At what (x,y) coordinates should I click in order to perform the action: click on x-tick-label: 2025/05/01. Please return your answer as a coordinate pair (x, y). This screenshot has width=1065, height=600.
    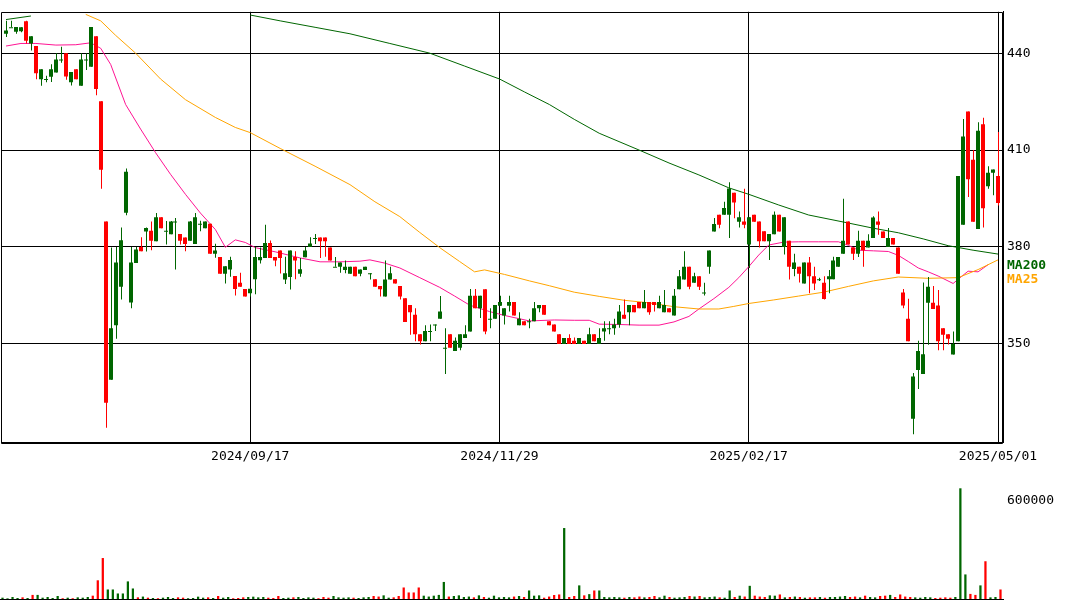
    Looking at the image, I should click on (998, 455).